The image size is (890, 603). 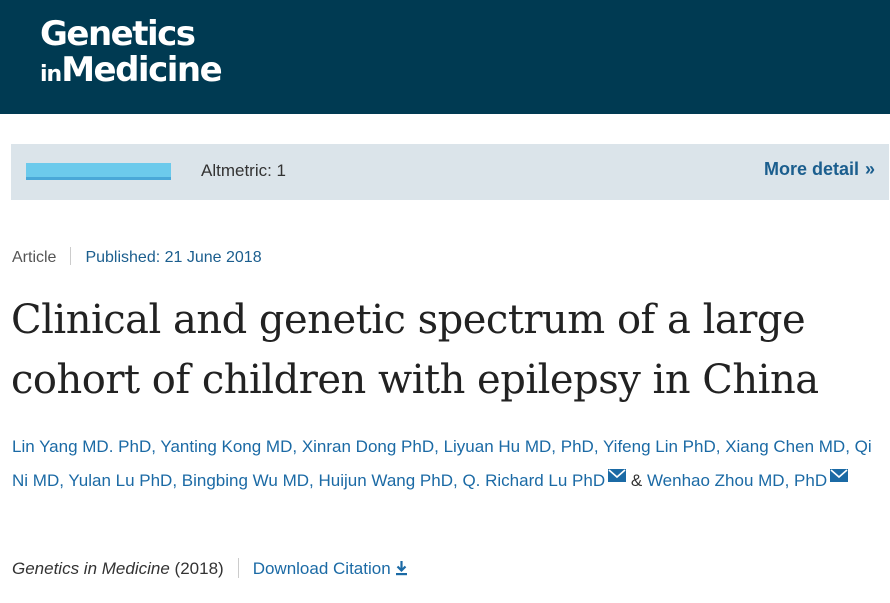 What do you see at coordinates (118, 34) in the screenshot?
I see `logo-line-1: Genetics` at bounding box center [118, 34].